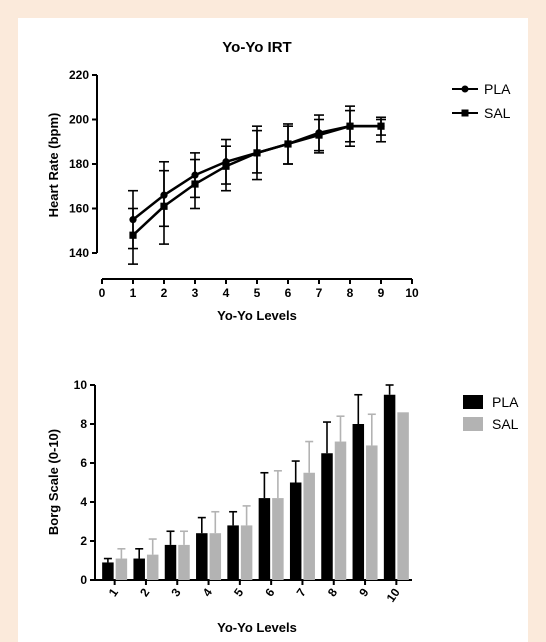 This screenshot has width=546, height=642. What do you see at coordinates (465, 113) in the screenshot?
I see `legend-sal-square-marker` at bounding box center [465, 113].